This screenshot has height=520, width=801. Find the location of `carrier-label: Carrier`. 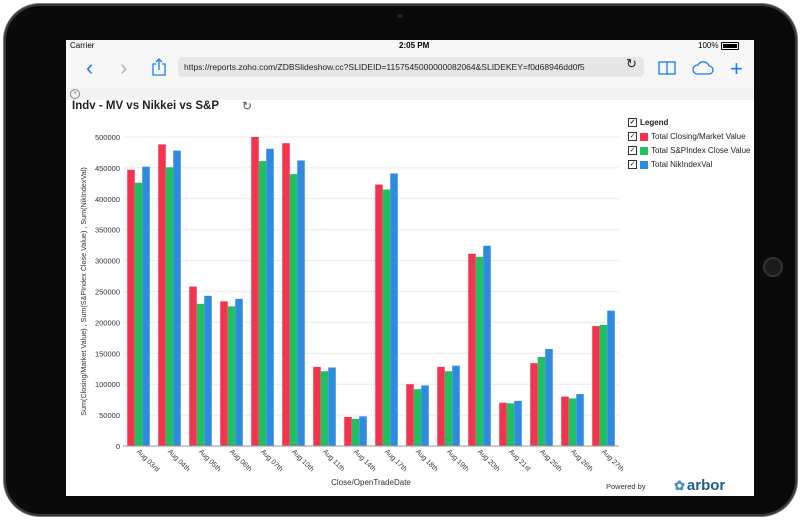

carrier-label: Carrier is located at coordinates (82, 45).